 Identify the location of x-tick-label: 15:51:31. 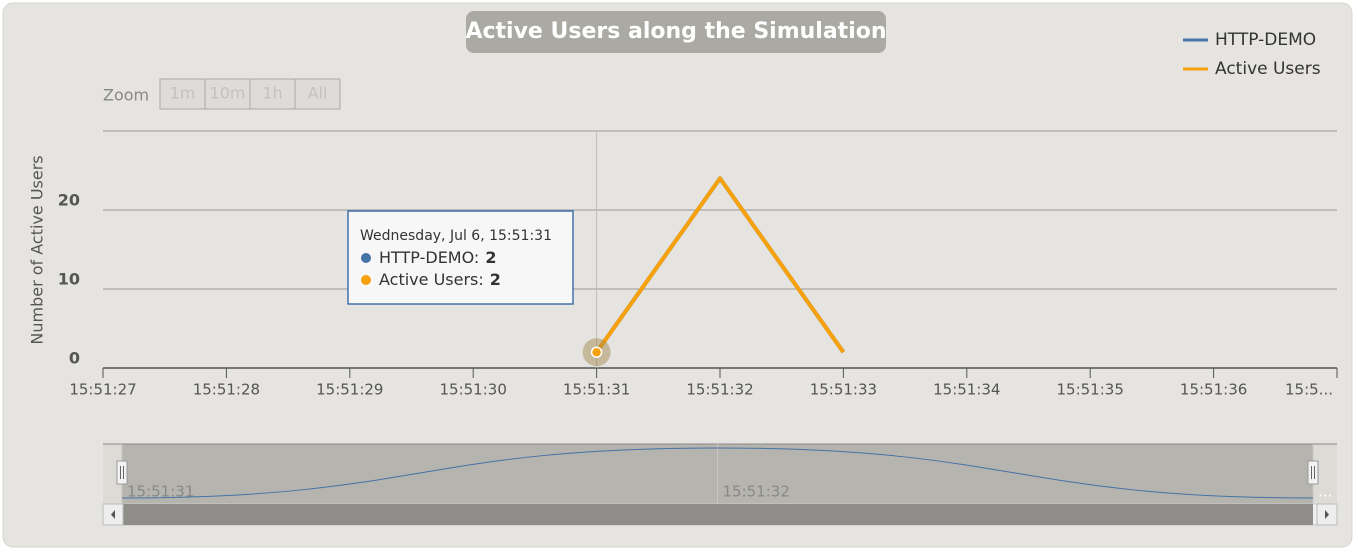
(596, 390).